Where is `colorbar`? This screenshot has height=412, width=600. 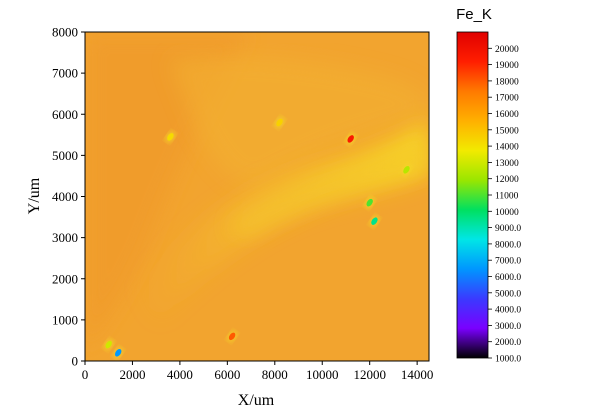 colorbar is located at coordinates (472, 195).